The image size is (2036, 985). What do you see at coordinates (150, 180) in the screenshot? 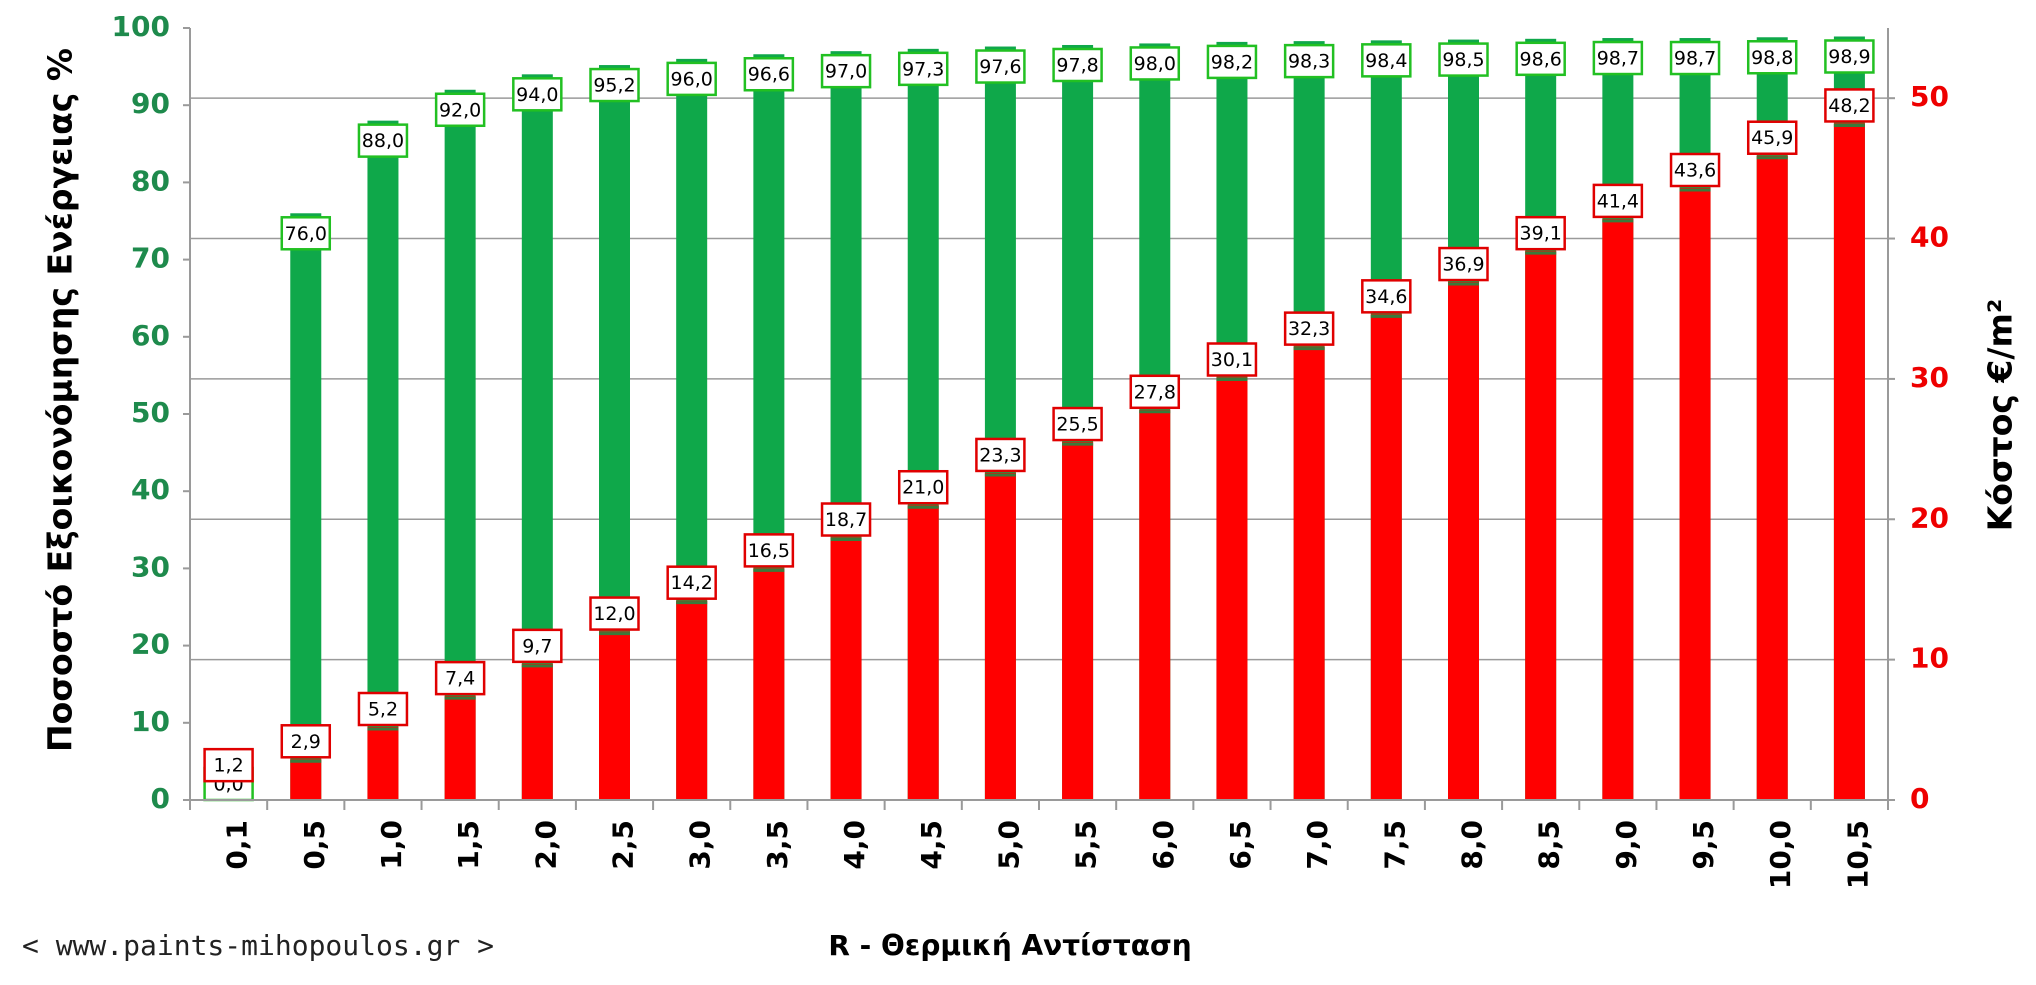
I see `y-left-tick-label: 80` at bounding box center [150, 180].